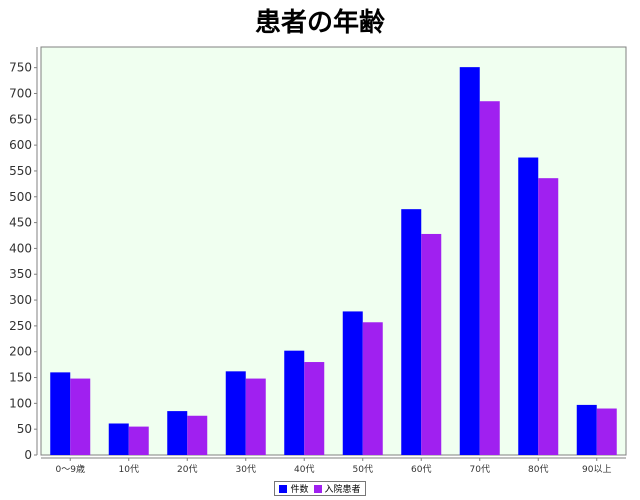 The image size is (640, 500). Describe the element at coordinates (421, 469) in the screenshot. I see `x-tick-label: 60代` at that location.